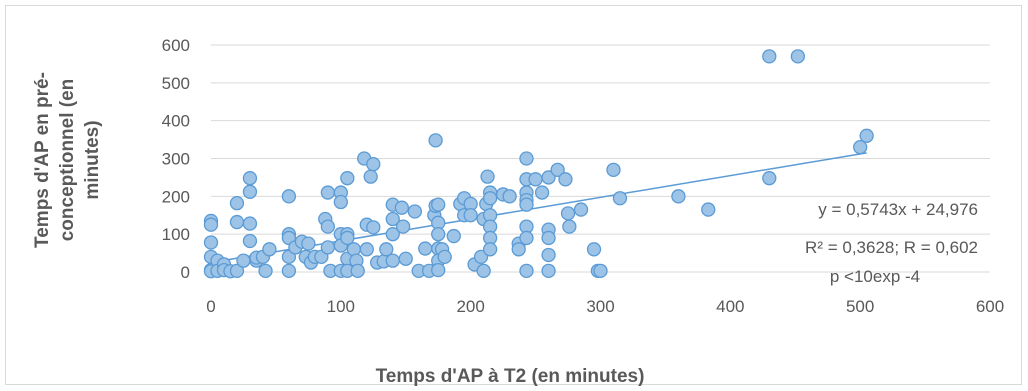 This screenshot has width=1028, height=391. Describe the element at coordinates (875, 276) in the screenshot. I see `annotation-line: p <10exp -4` at that location.